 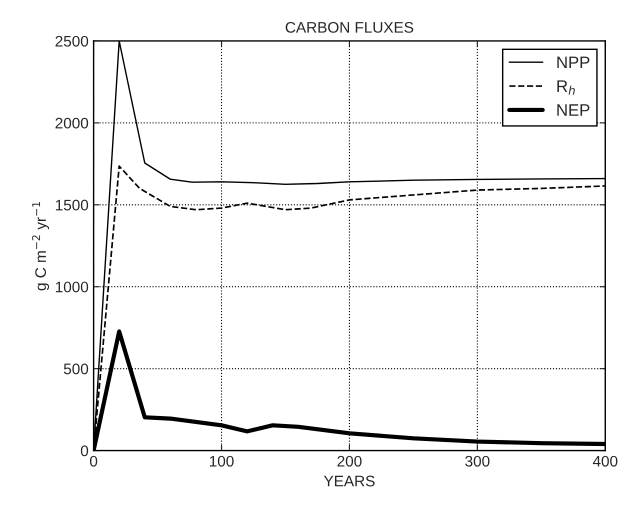 What do you see at coordinates (76, 369) in the screenshot?
I see `y-tick-label: 500` at bounding box center [76, 369].